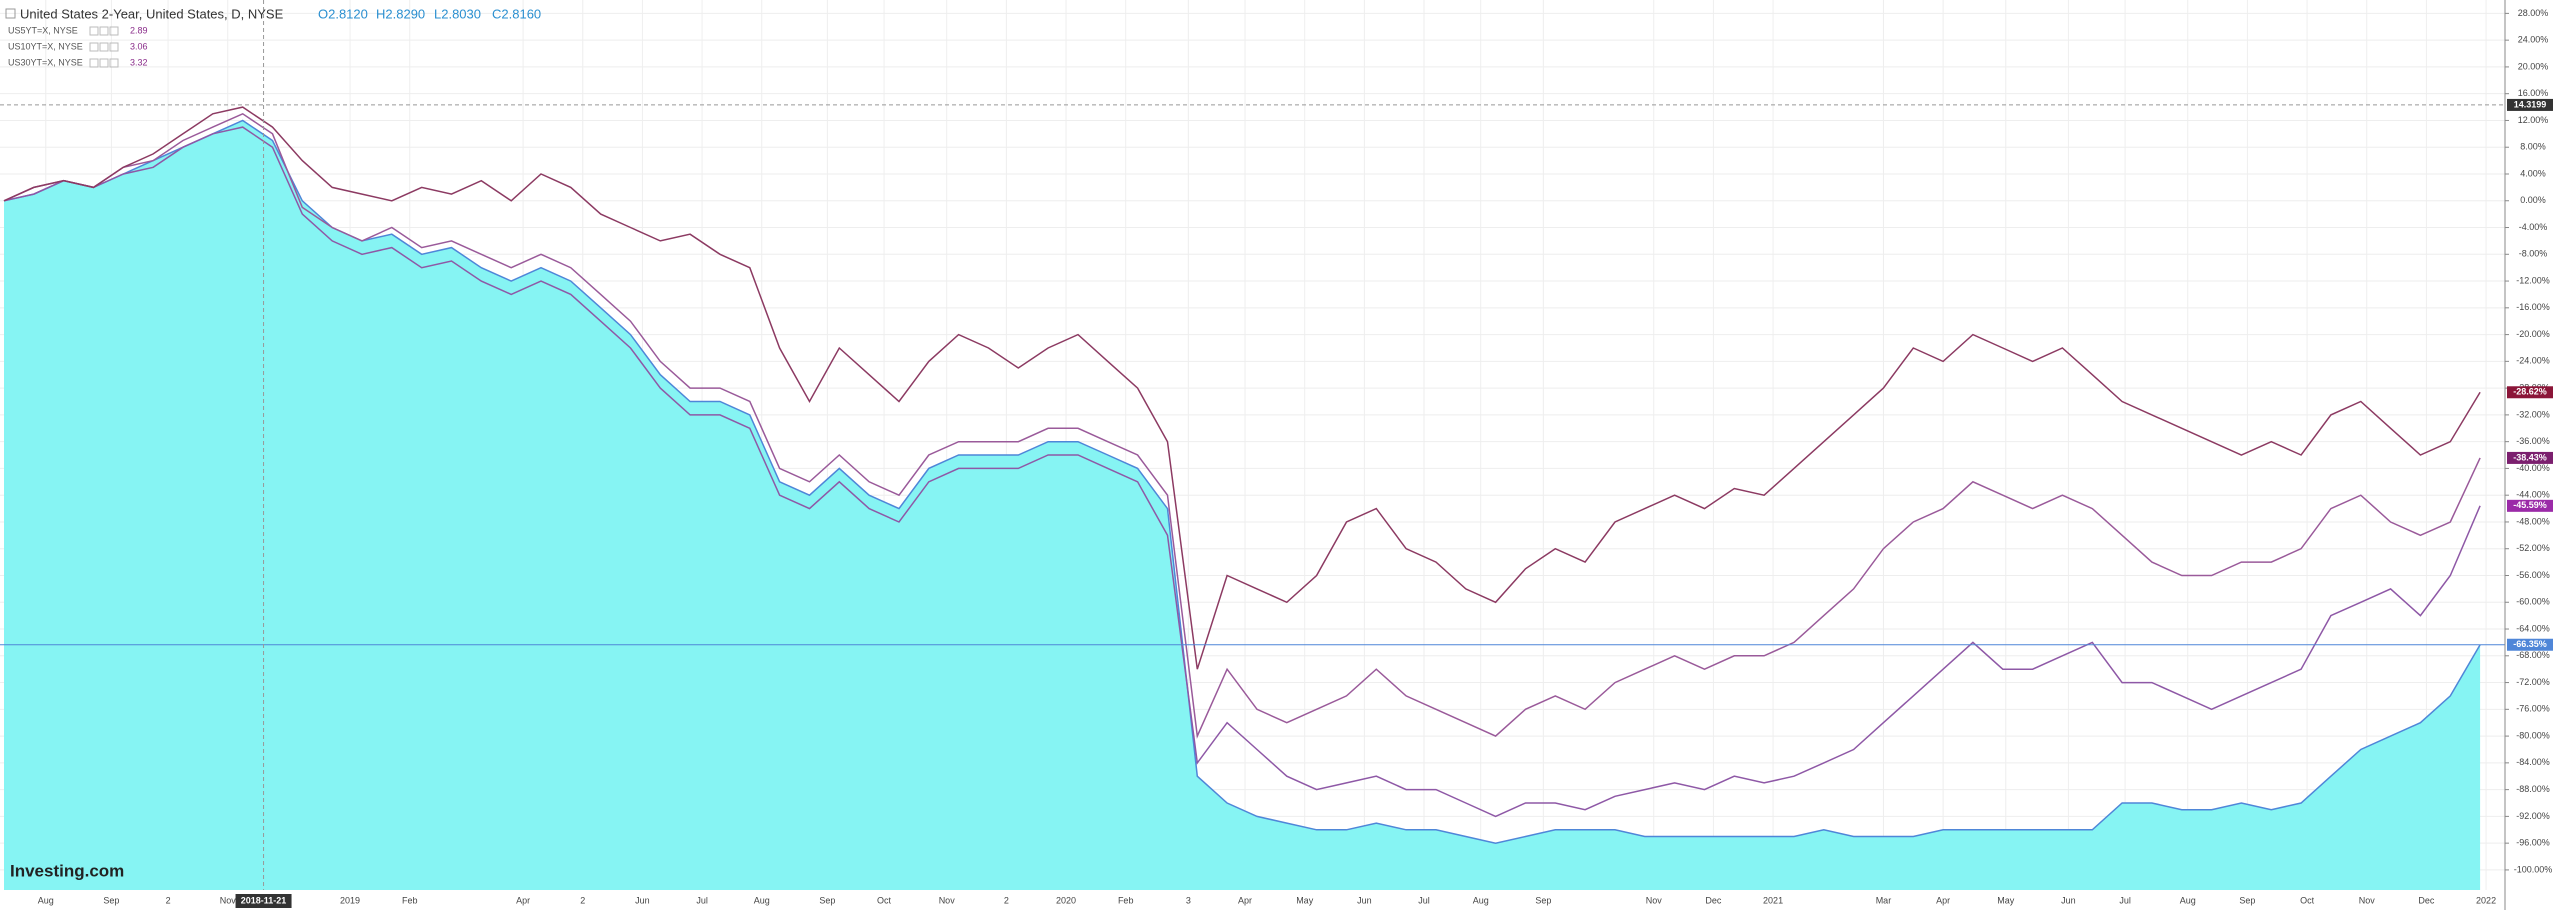 This screenshot has width=2560, height=910. I want to click on crosshair-y-badge, so click(2530, 104).